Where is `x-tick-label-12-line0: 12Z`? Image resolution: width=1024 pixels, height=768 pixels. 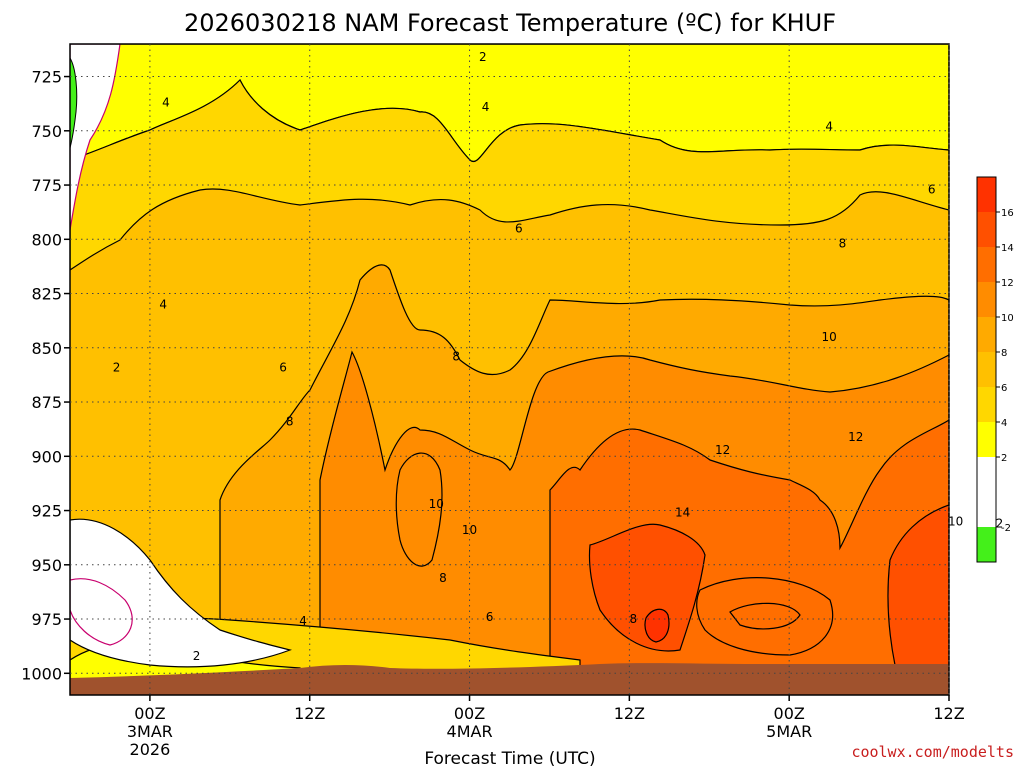 x-tick-label-12-line0: 12Z is located at coordinates (309, 713).